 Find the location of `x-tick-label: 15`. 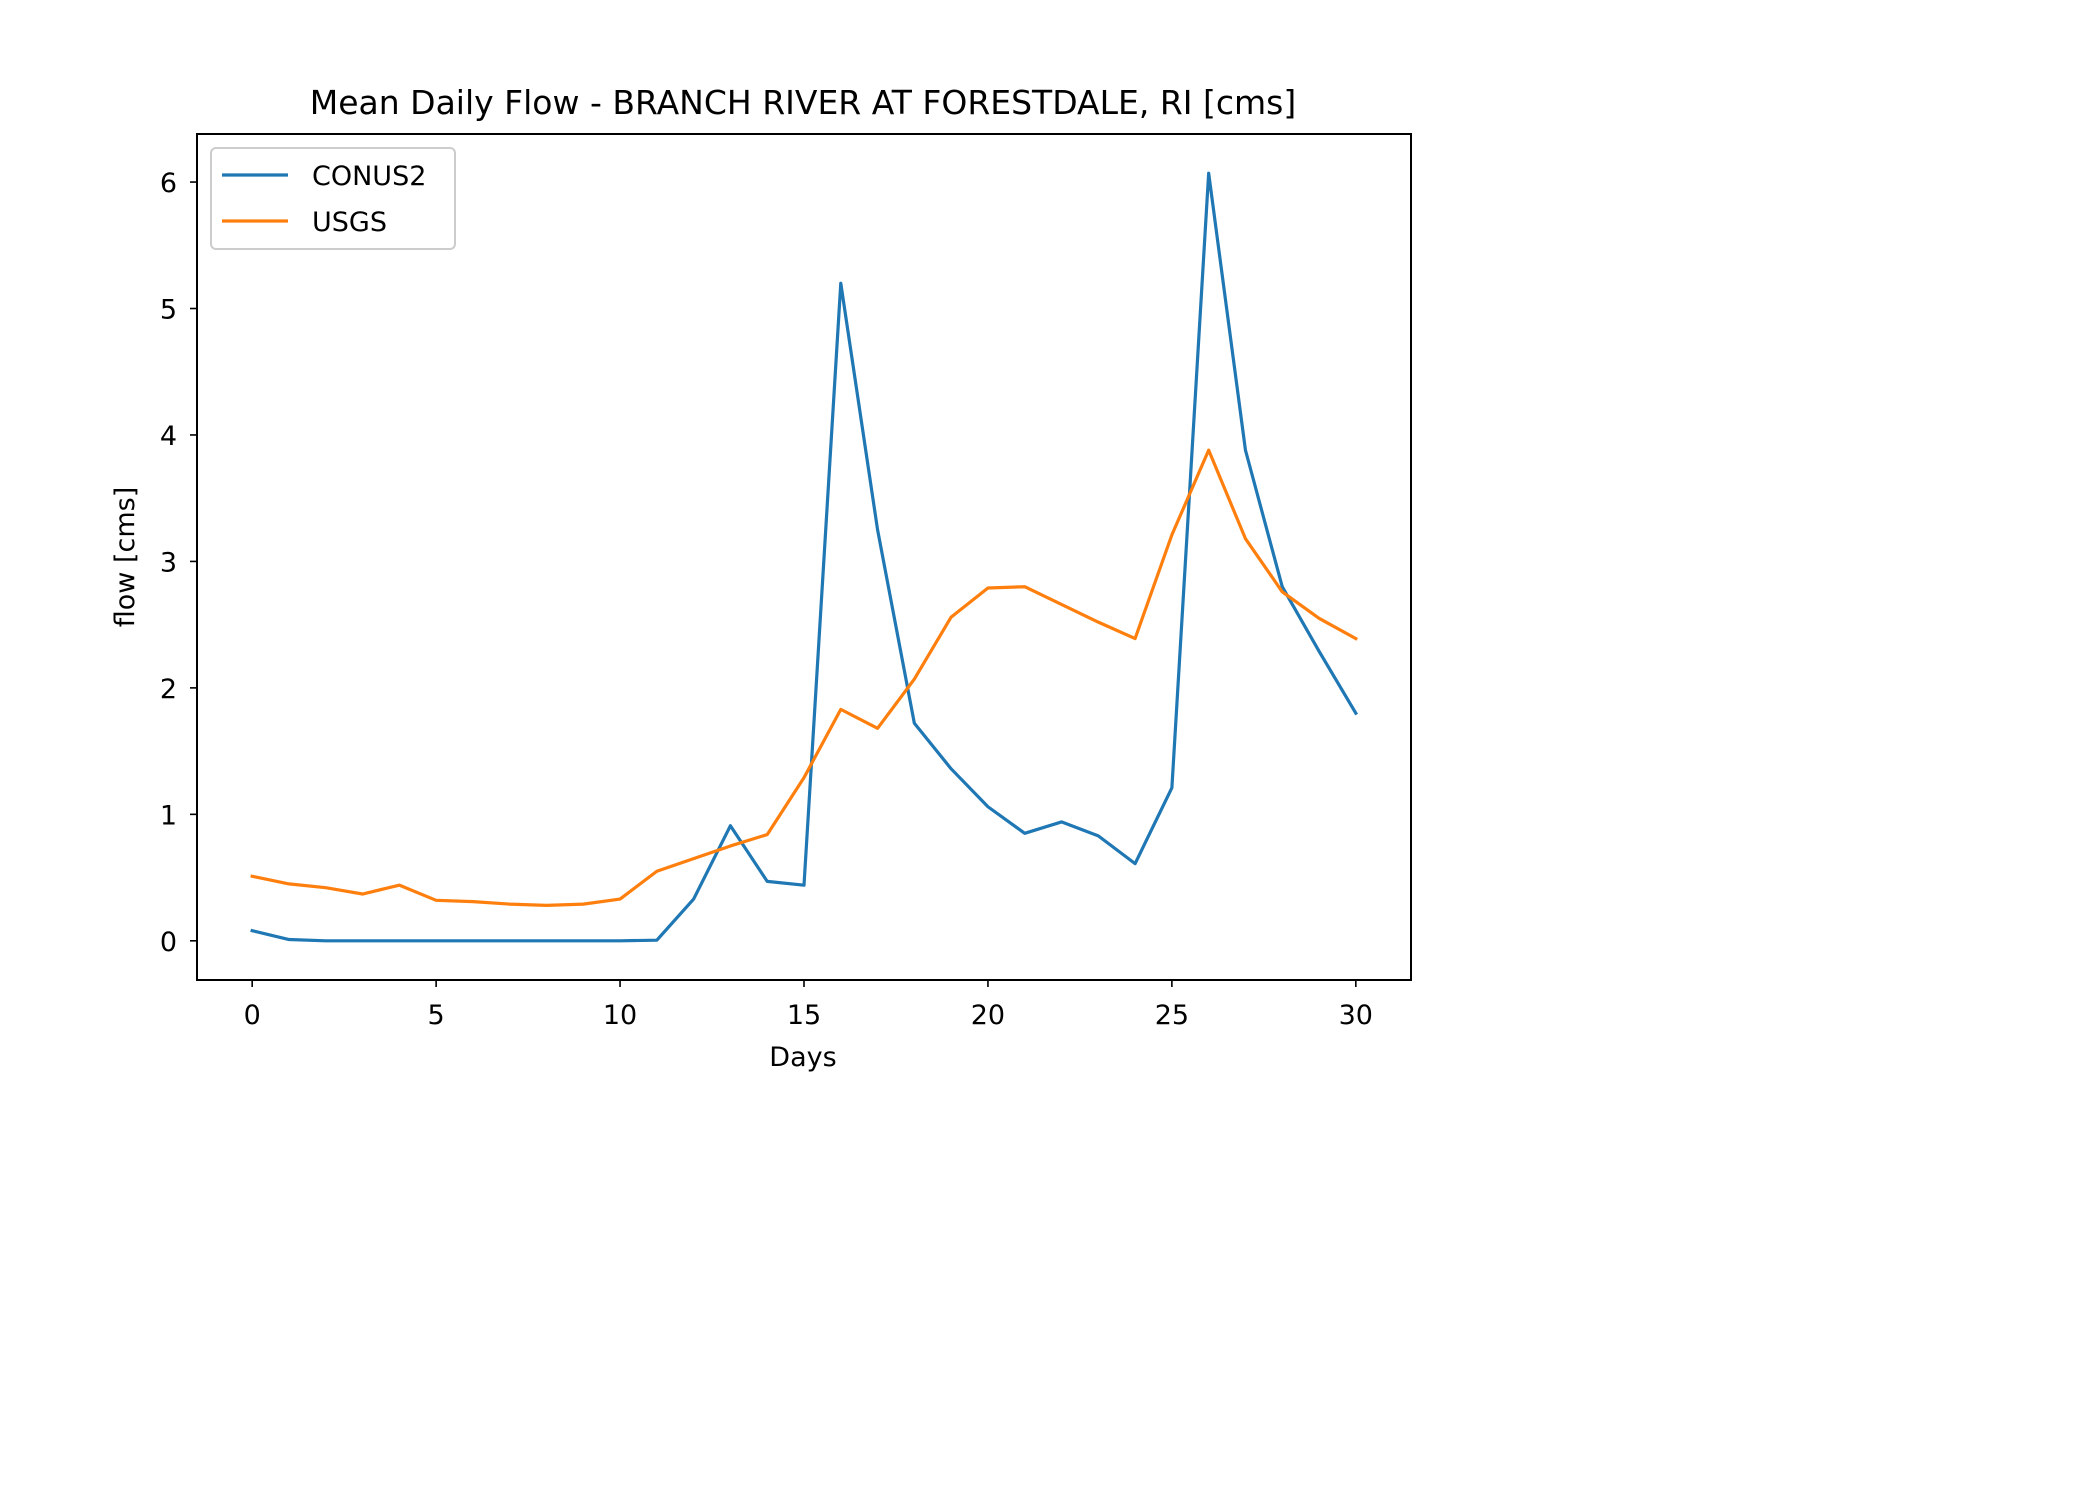

x-tick-label: 15 is located at coordinates (804, 1015).